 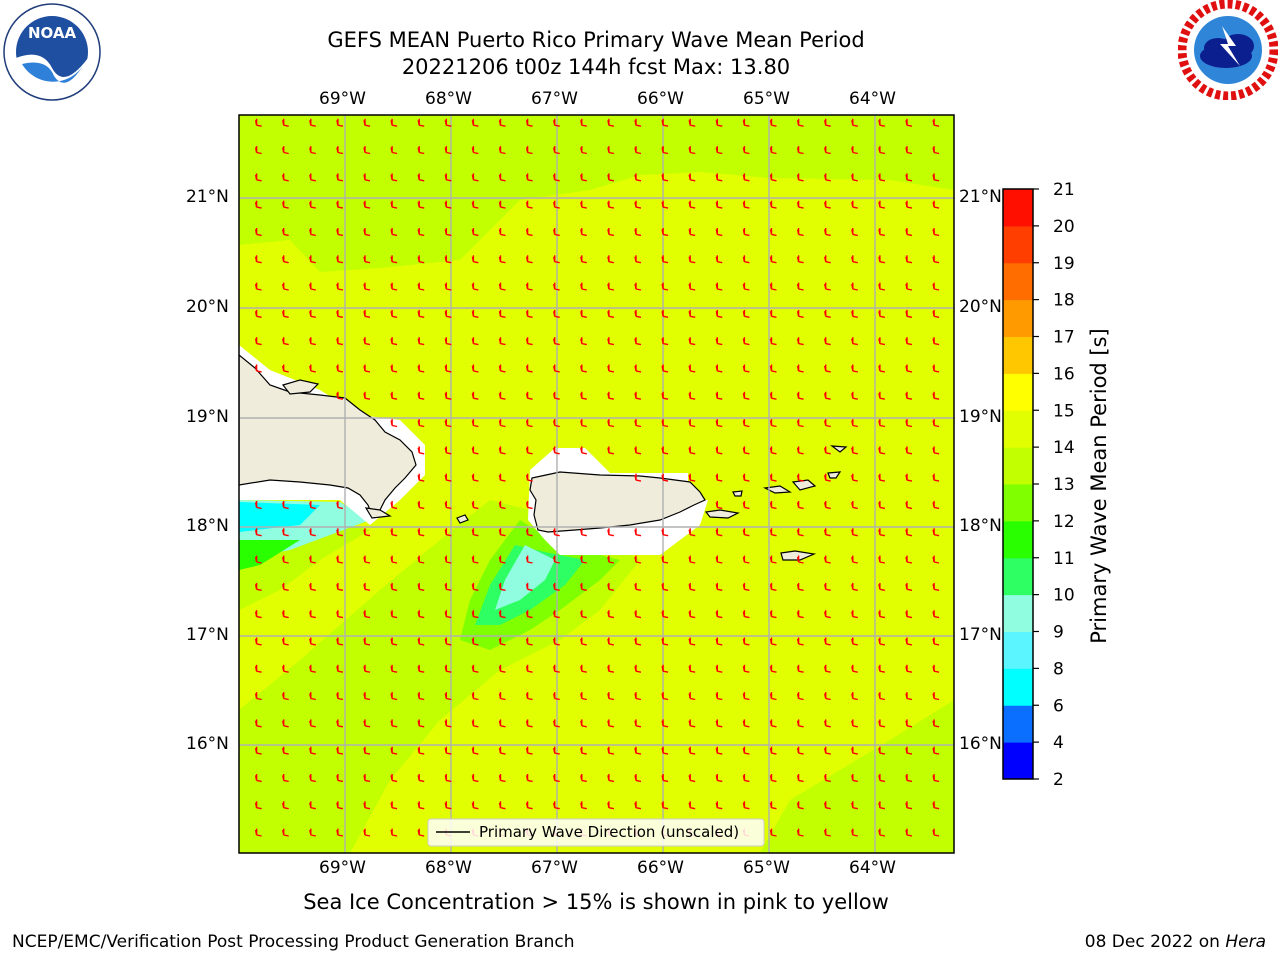 I want to click on footer-date-text: 08 Dec 2022 on, so click(x=1155, y=942).